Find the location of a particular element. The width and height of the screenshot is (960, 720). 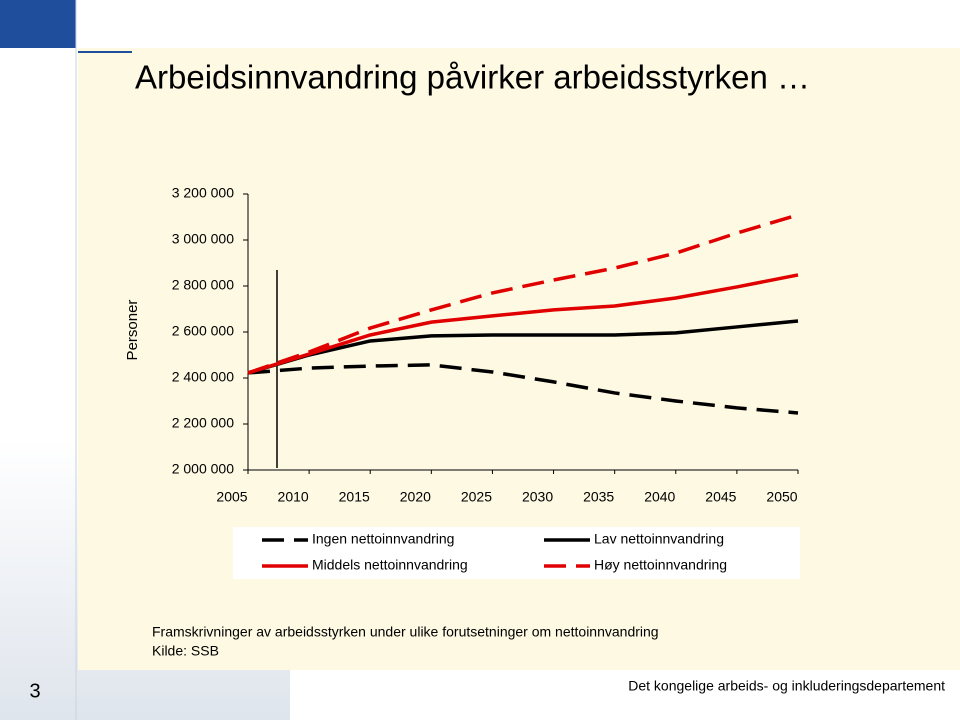

x-tick-label: 2015 is located at coordinates (354, 497).